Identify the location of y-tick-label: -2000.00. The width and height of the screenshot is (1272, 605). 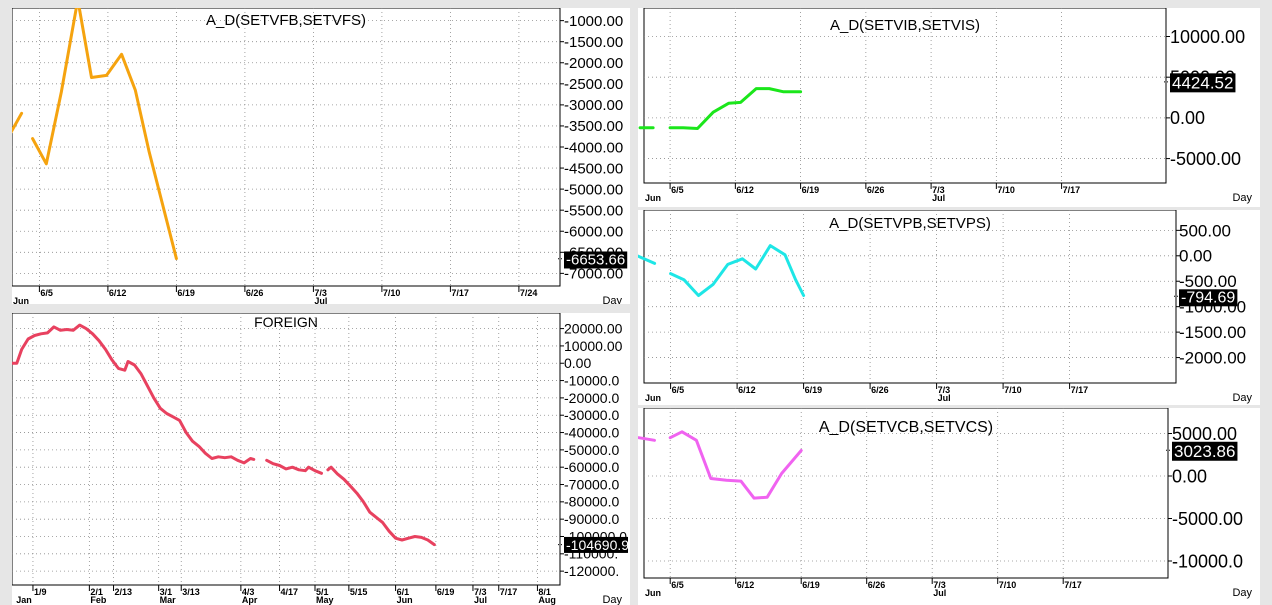
(1212, 358).